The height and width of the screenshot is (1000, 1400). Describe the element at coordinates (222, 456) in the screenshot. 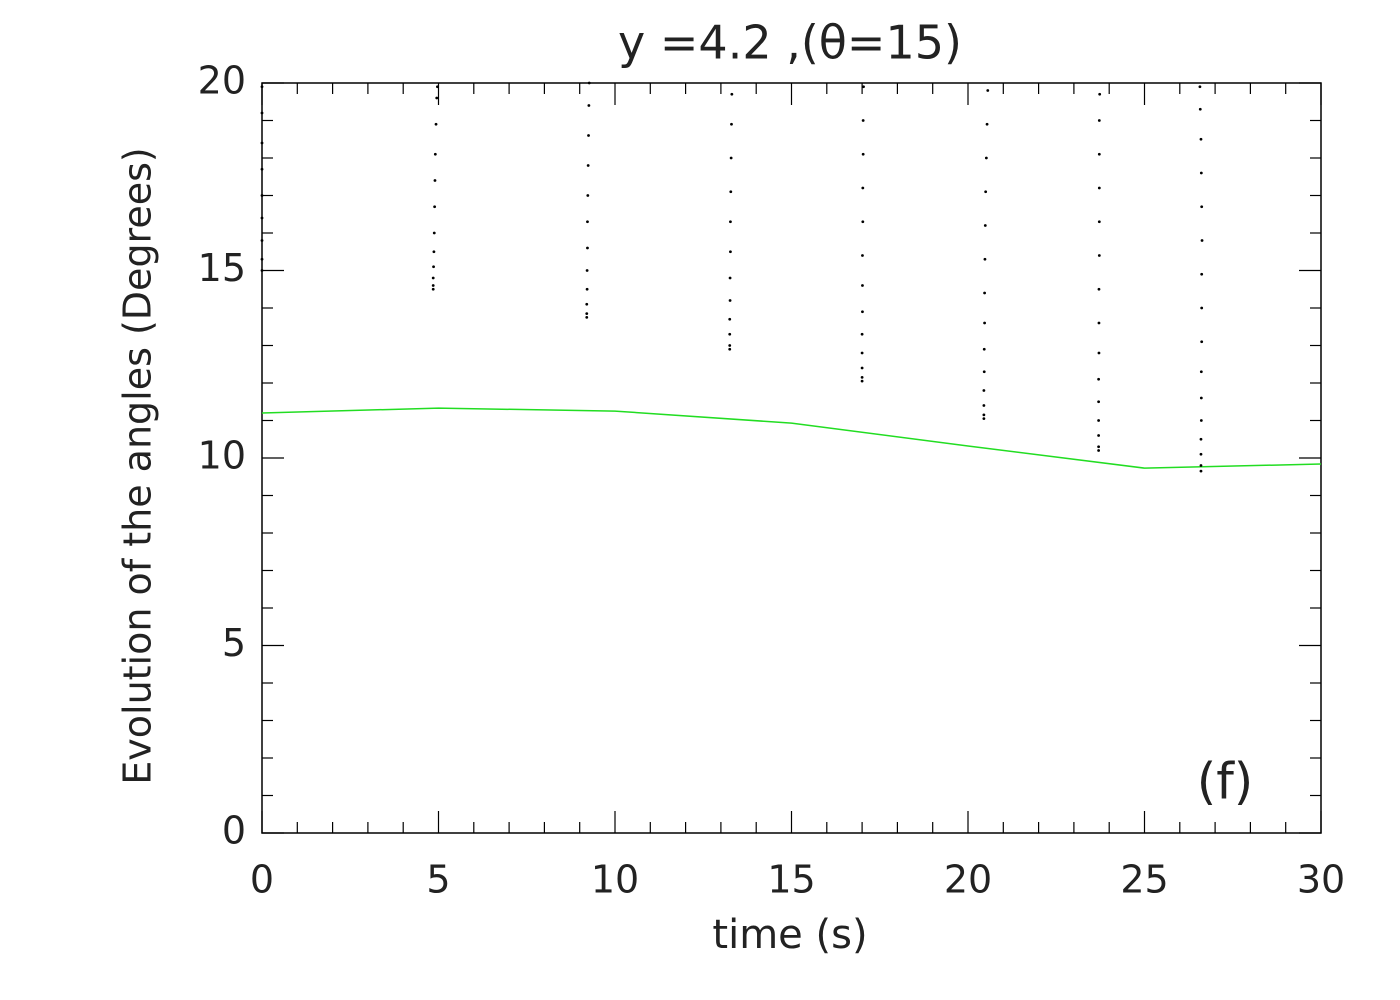

I see `y-tick-label: 10` at that location.